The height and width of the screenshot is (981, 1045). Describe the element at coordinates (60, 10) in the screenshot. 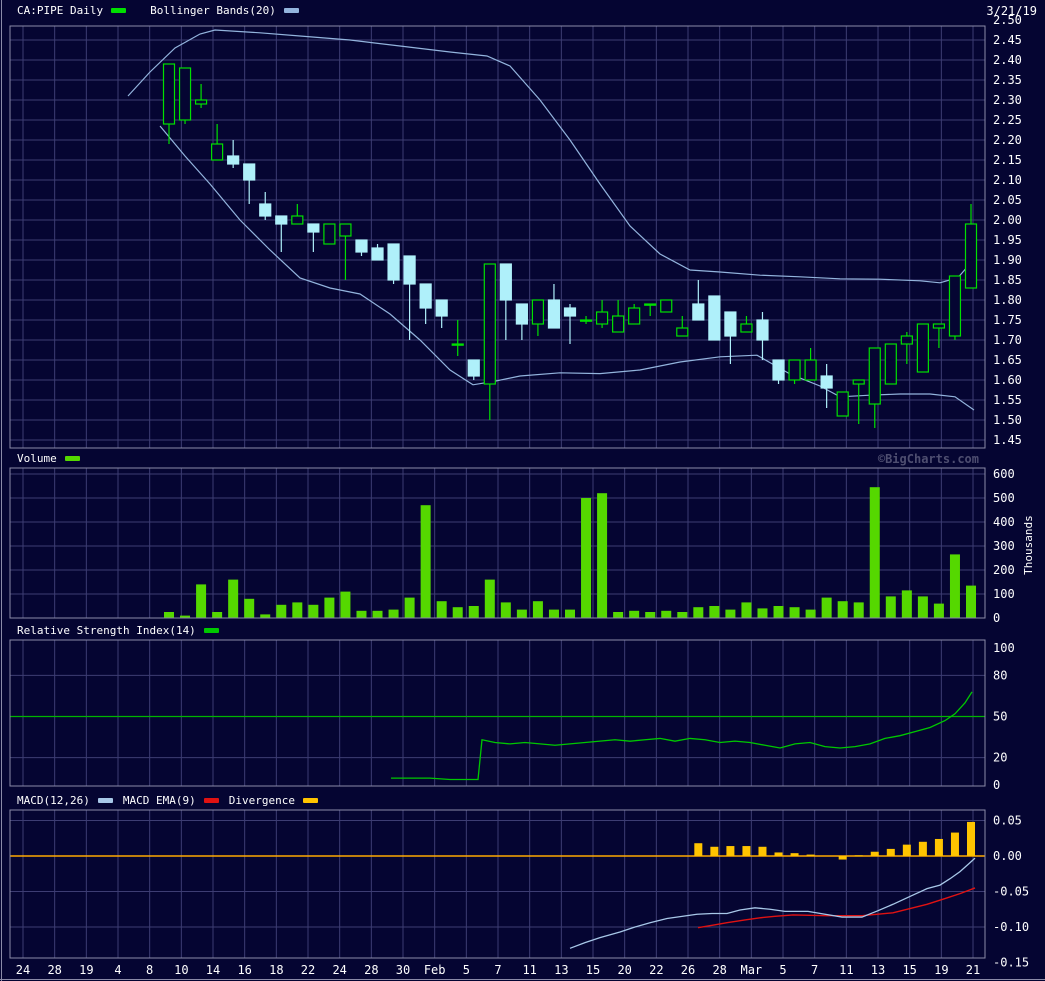

I see `symbol-label: CA:PIPE Daily` at that location.